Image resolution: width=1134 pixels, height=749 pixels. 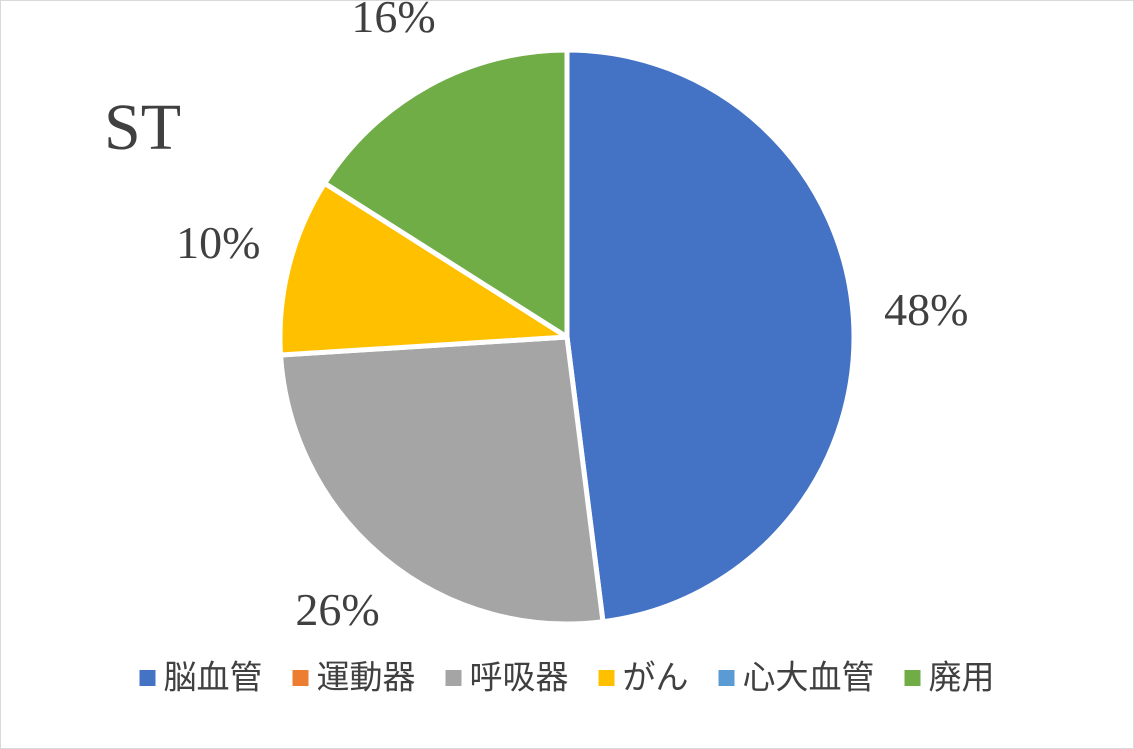 What do you see at coordinates (656, 677) in the screenshot?
I see `legend-label: がん` at bounding box center [656, 677].